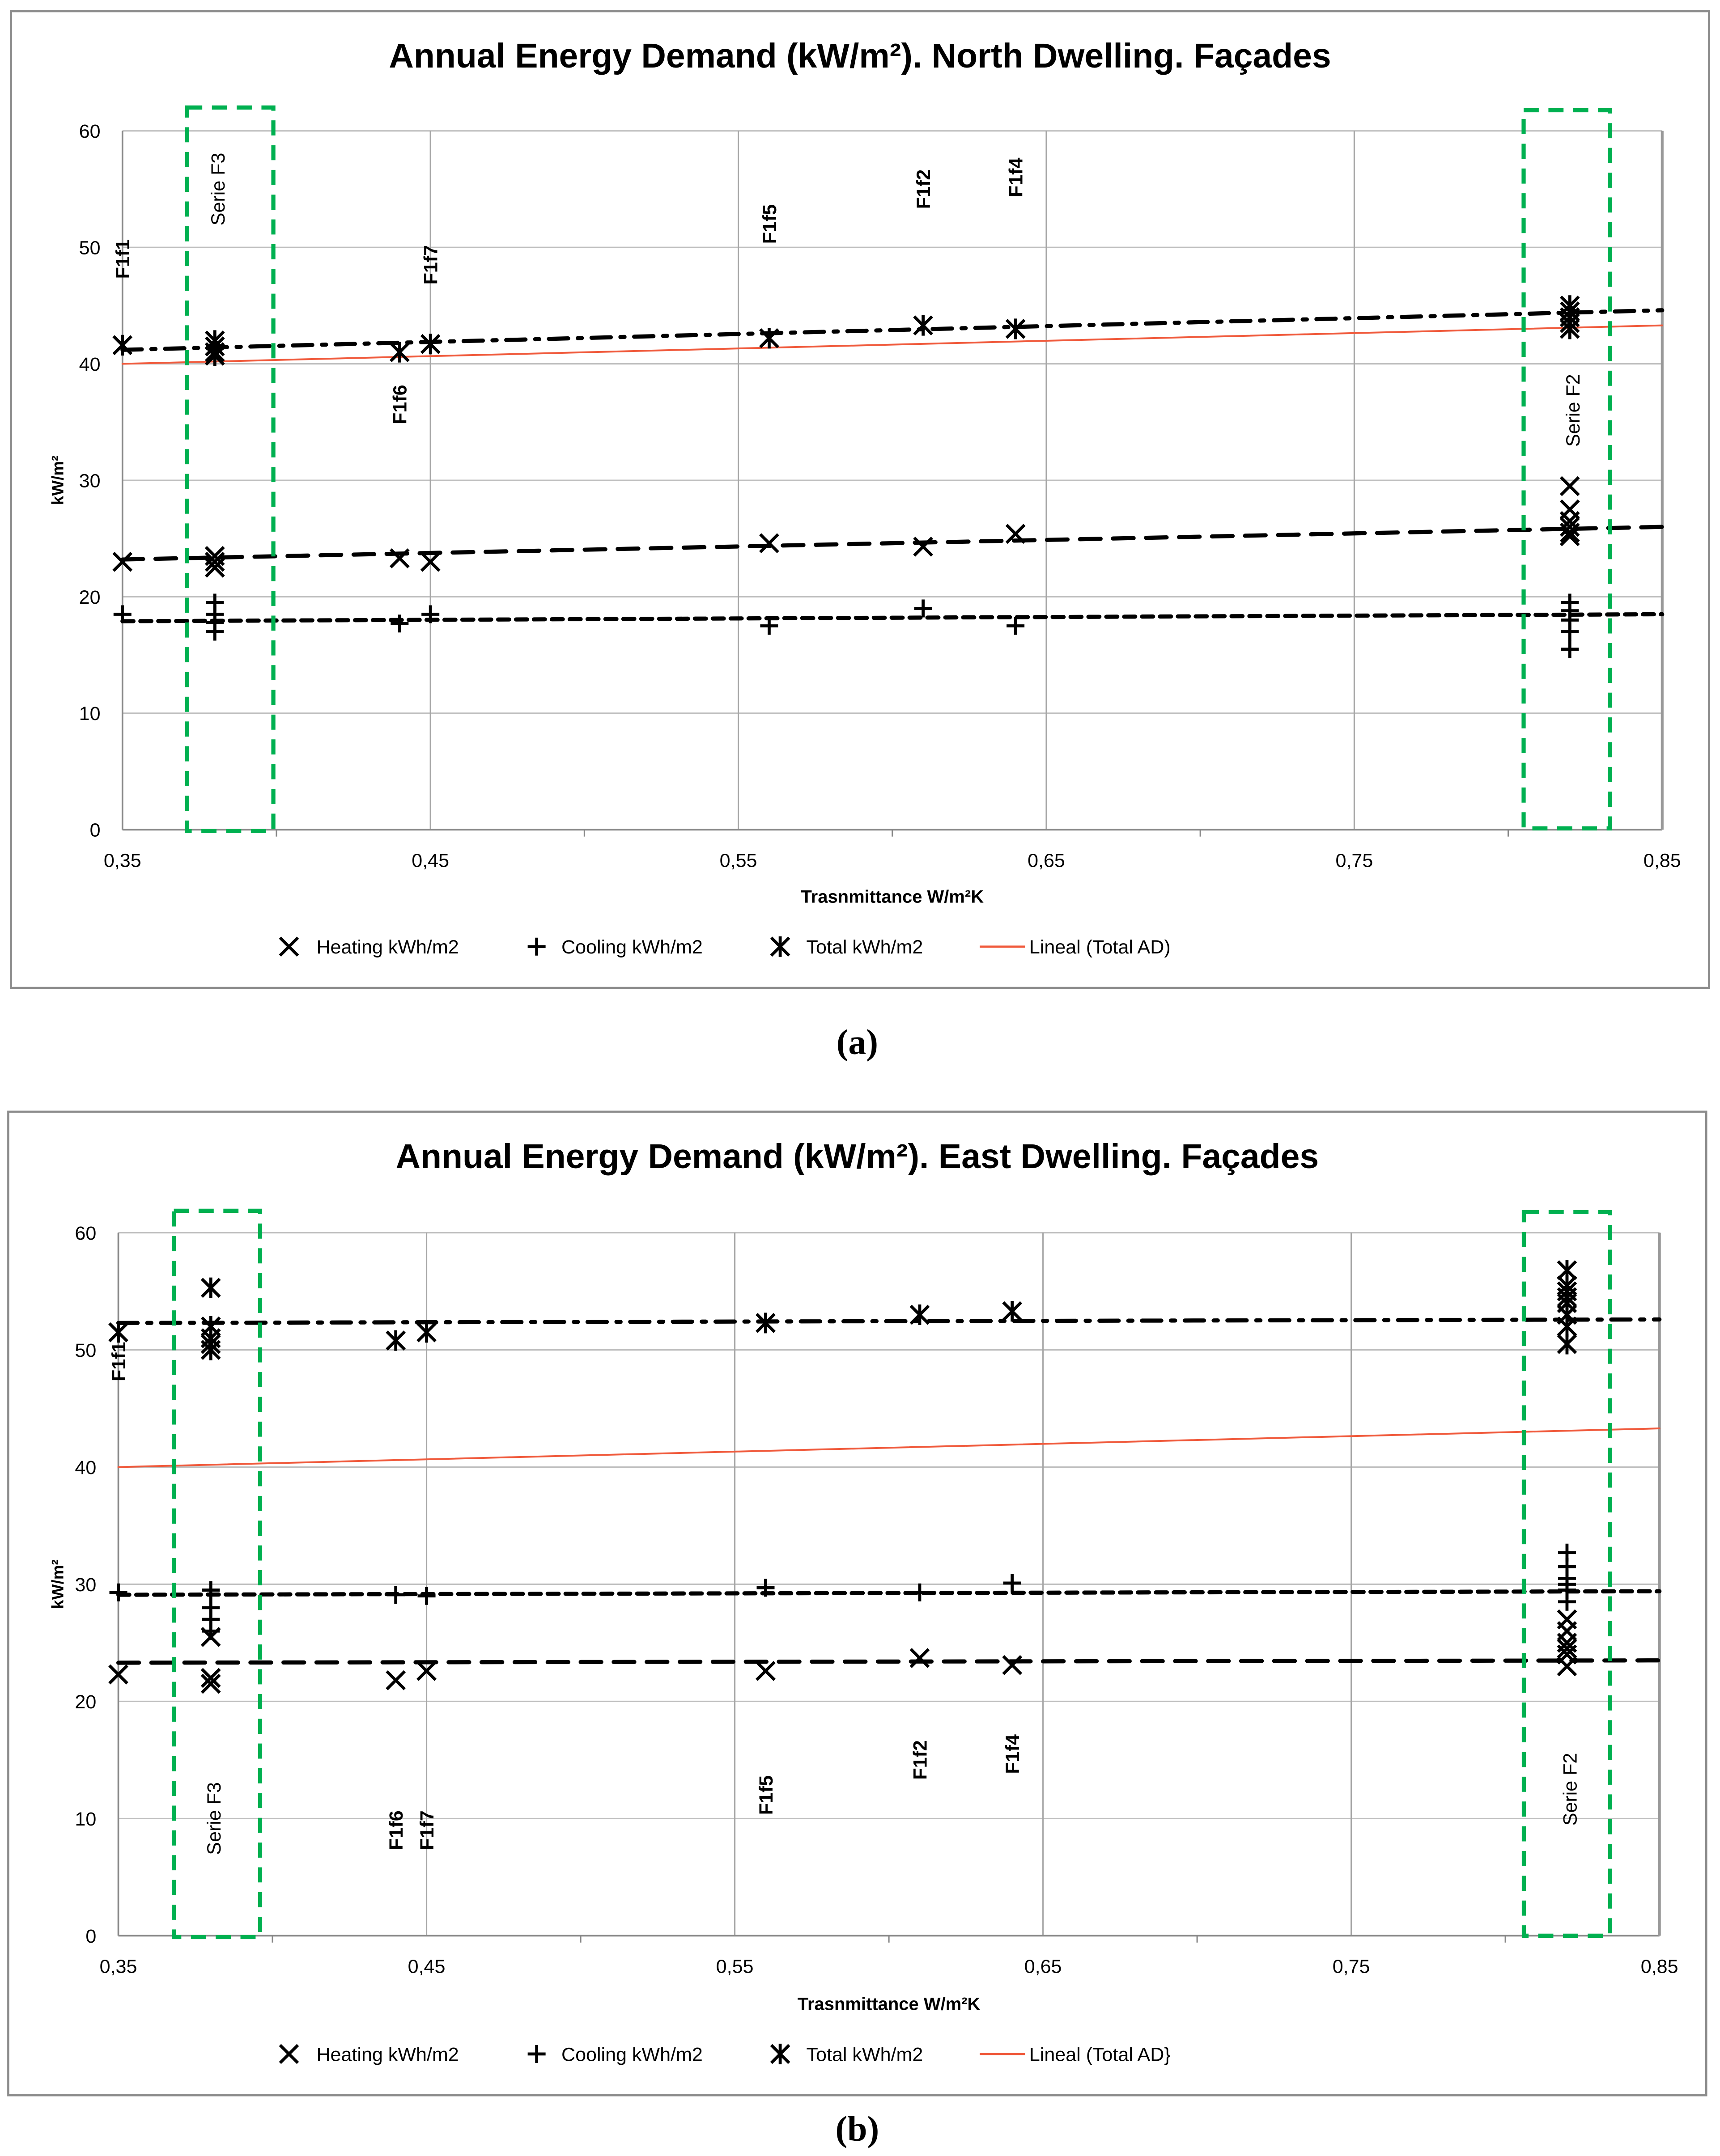  I want to click on legend-label: Lineal (Total AD}, so click(1100, 2054).